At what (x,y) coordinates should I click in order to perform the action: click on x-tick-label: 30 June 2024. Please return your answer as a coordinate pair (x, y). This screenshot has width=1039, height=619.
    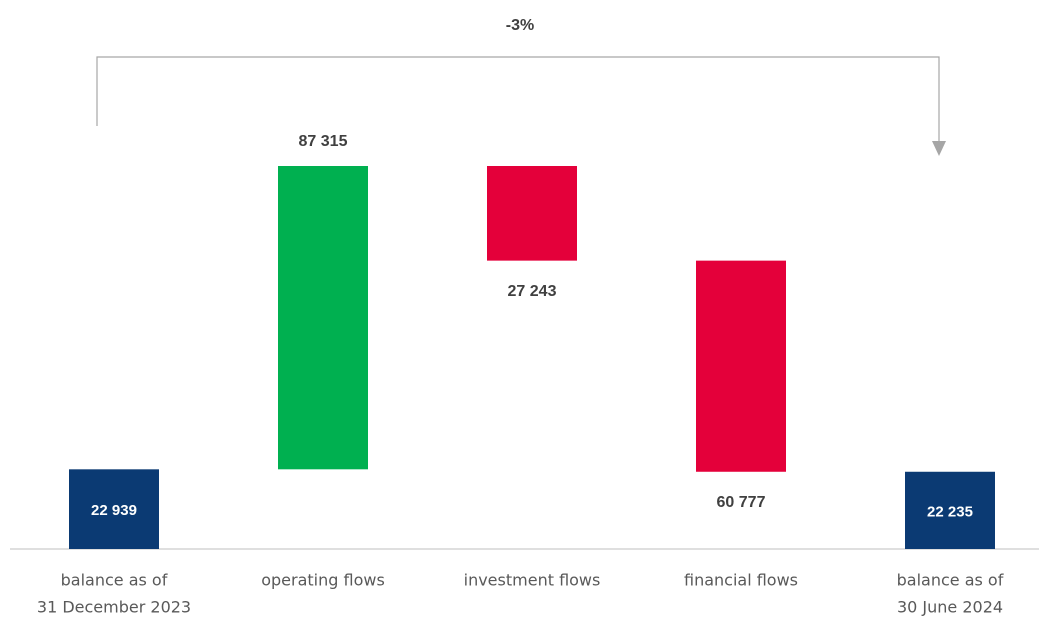
    Looking at the image, I should click on (950, 607).